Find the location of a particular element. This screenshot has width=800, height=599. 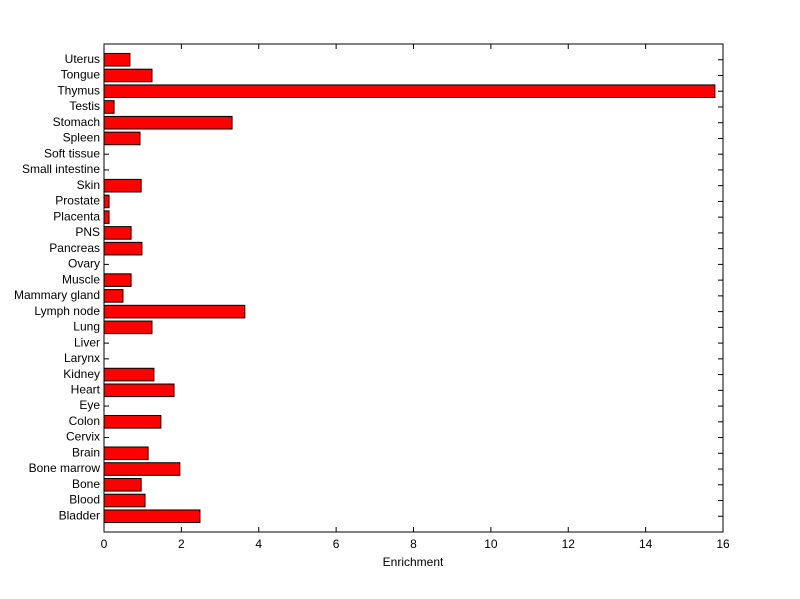

x-axis-label: Enrichment is located at coordinates (413, 562).